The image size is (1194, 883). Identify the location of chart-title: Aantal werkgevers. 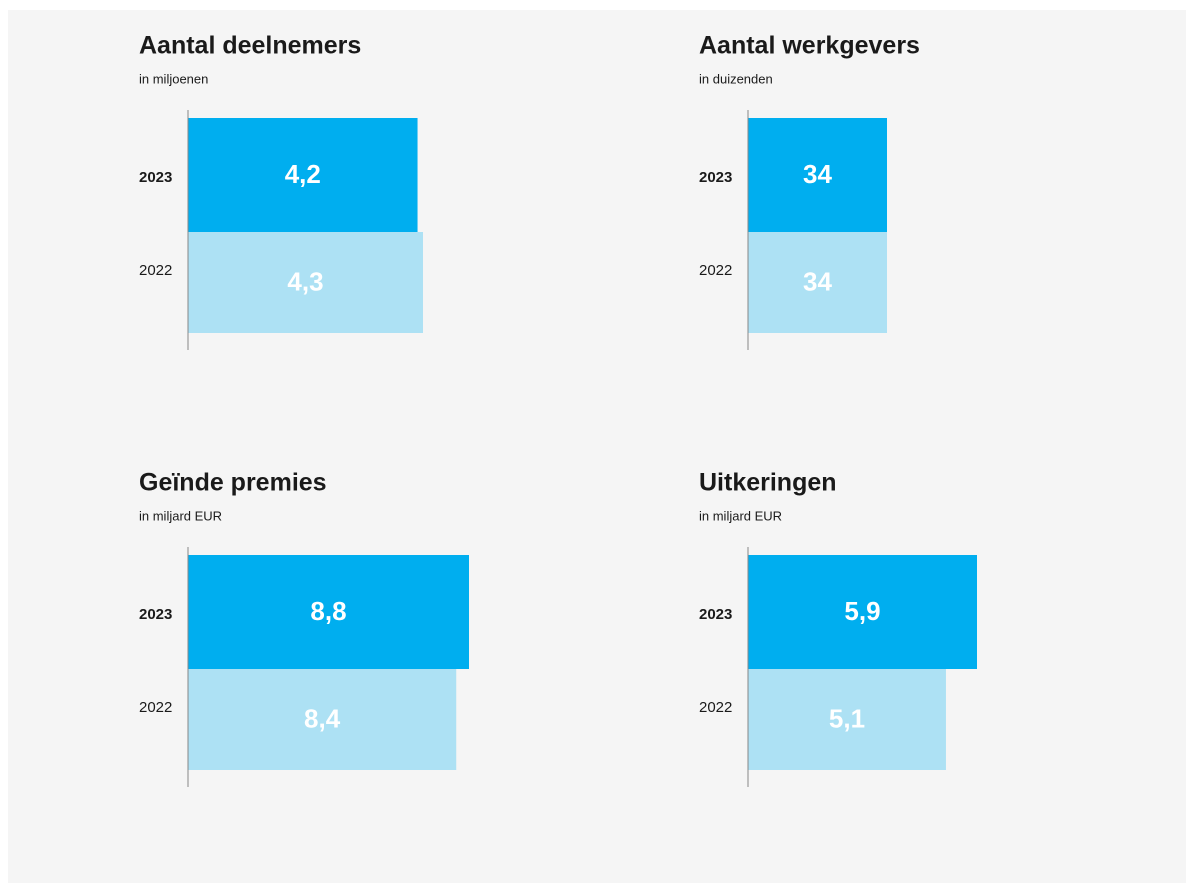
(809, 46).